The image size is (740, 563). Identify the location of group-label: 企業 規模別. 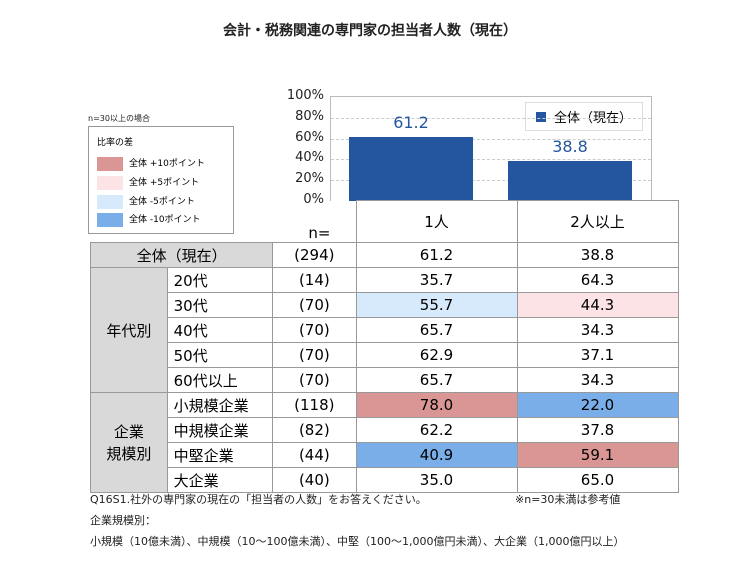
(129, 442).